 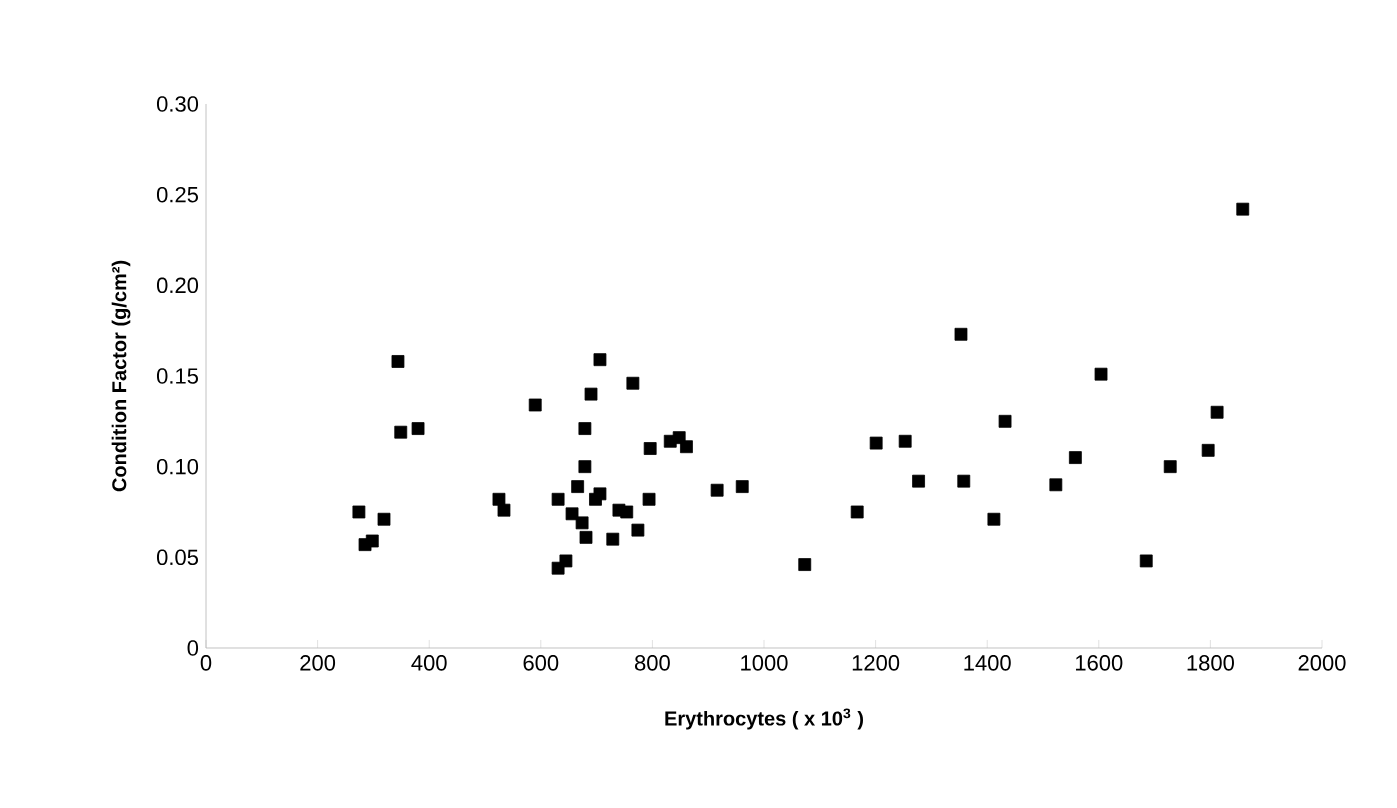 What do you see at coordinates (764, 663) in the screenshot?
I see `x-tick-label: 1000` at bounding box center [764, 663].